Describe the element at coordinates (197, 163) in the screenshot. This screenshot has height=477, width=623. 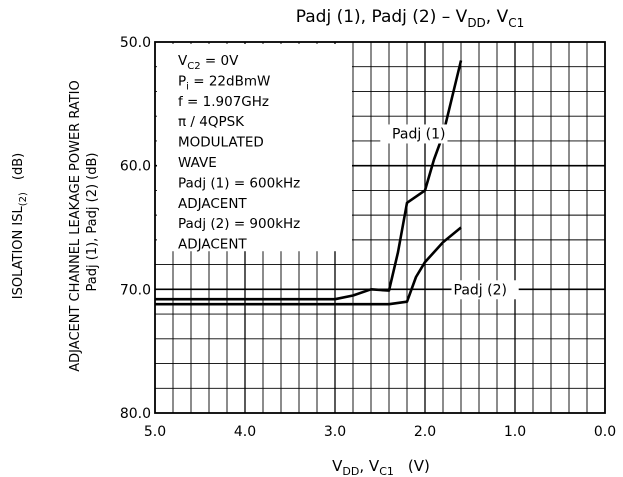
I see `legend-text: WAVE` at that location.